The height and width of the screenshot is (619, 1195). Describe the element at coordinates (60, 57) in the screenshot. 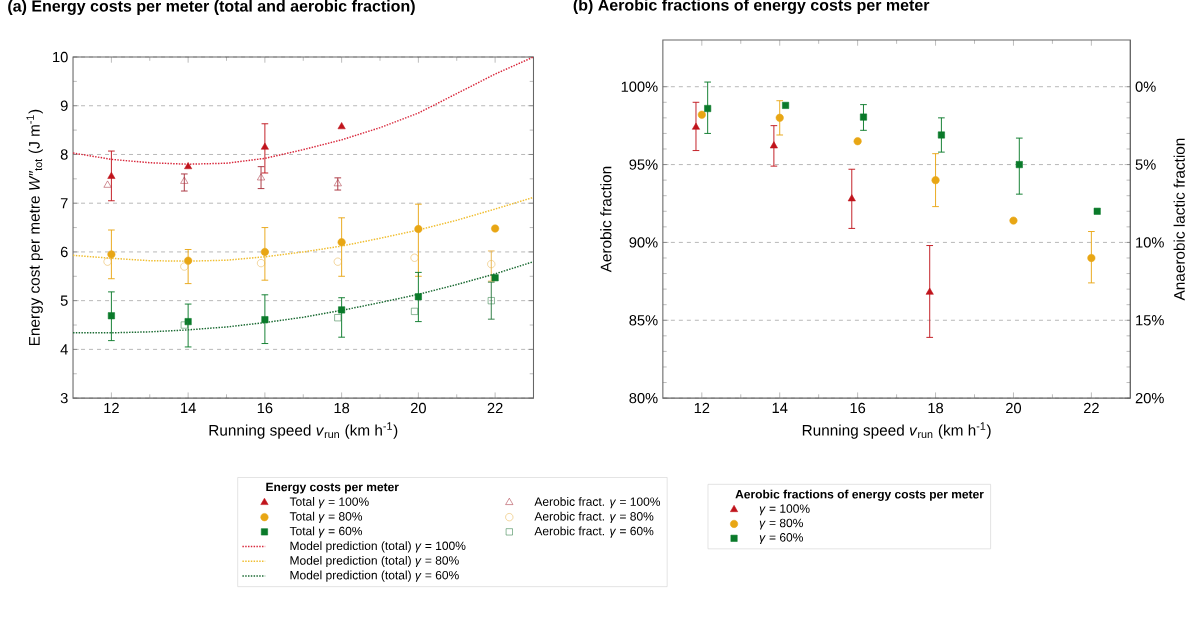

I see `y-tick-label: 10` at that location.